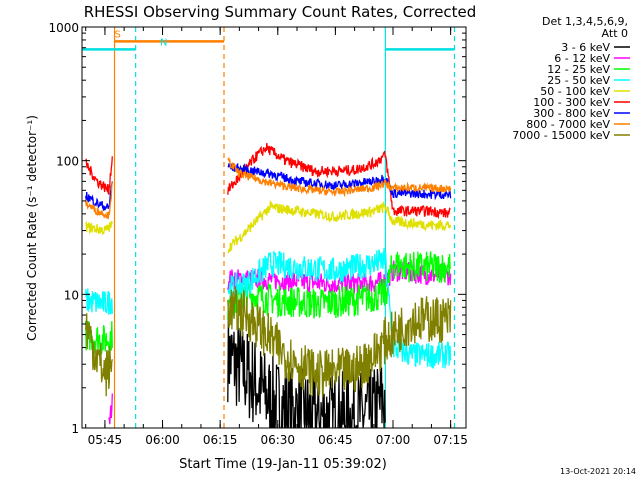 This screenshot has height=480, width=640. What do you see at coordinates (615, 33) in the screenshot?
I see `legend-header-line-2: Att 0` at bounding box center [615, 33].